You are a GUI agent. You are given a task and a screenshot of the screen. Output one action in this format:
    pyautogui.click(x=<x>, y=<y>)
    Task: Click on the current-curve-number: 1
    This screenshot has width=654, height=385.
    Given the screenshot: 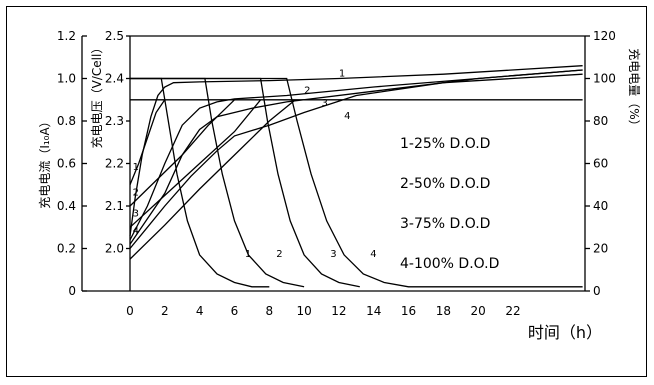 What is the action you would take?
    pyautogui.click(x=248, y=254)
    